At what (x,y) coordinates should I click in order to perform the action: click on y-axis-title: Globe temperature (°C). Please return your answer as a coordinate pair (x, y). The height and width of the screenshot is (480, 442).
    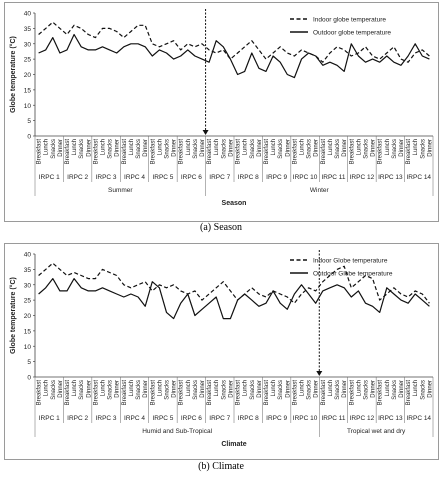
    Looking at the image, I should click on (13, 74).